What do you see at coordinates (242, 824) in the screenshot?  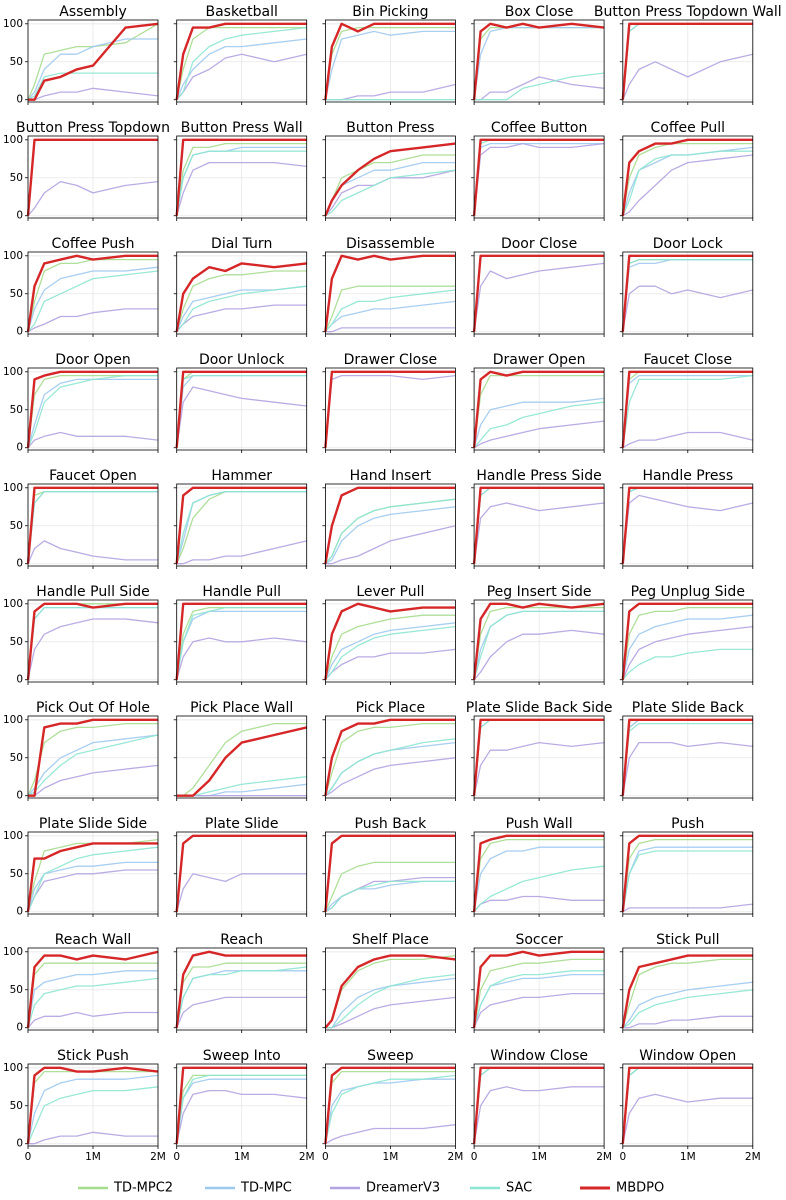 I see `panel-title: Plate Slide` at bounding box center [242, 824].